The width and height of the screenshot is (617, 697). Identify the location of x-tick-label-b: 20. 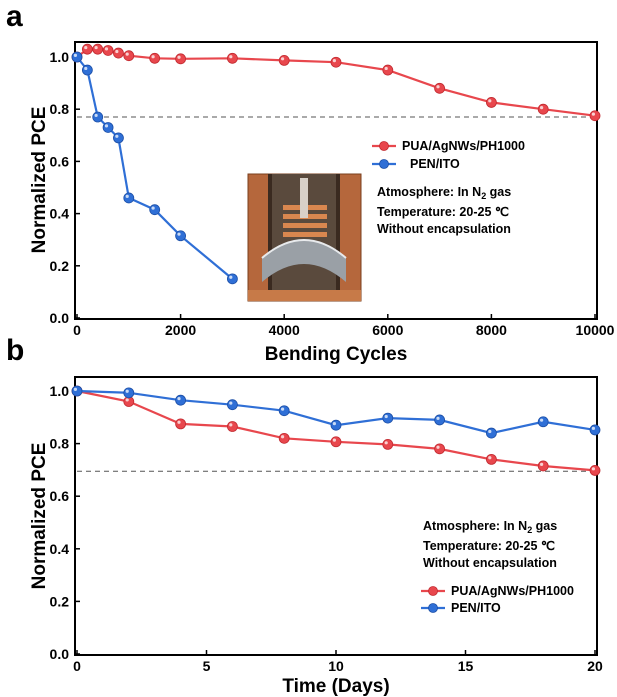
(595, 666).